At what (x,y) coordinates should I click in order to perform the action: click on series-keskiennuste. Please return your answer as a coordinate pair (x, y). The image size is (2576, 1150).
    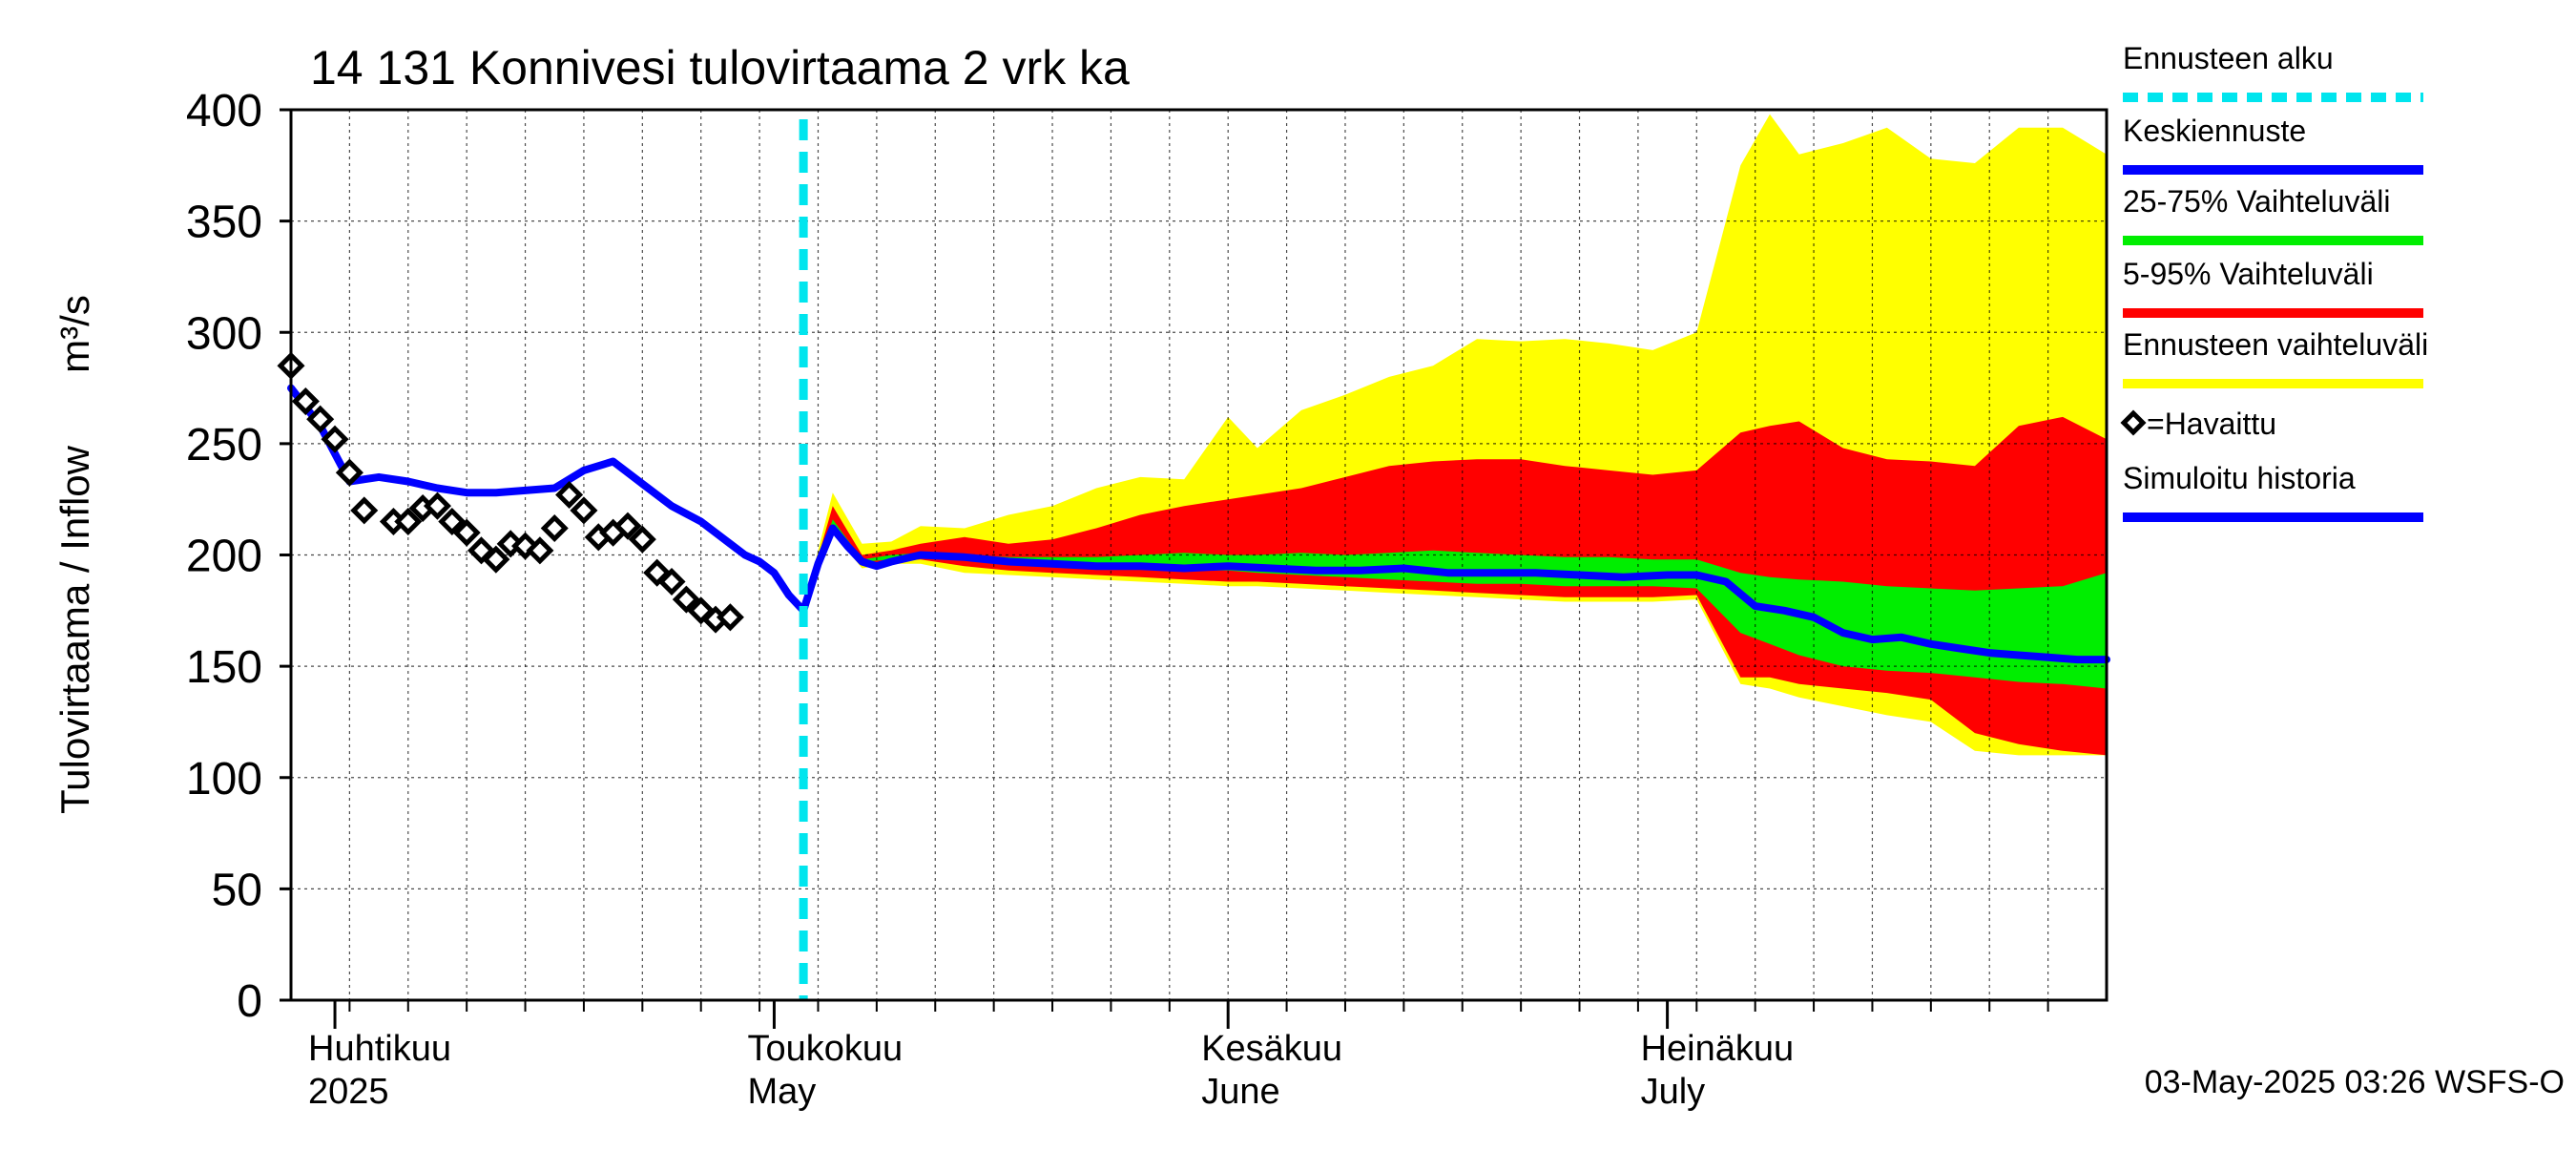
    Looking at the image, I should click on (1455, 594).